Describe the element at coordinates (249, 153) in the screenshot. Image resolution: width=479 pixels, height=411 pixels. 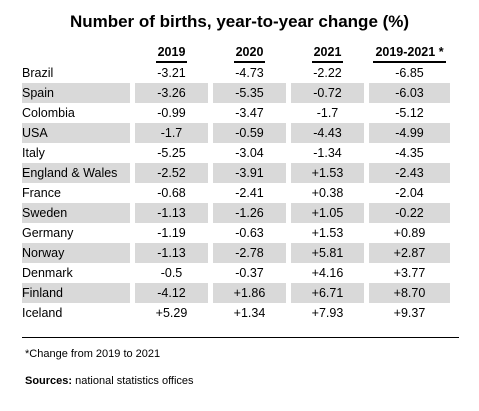
I see `value-cell: -3.04` at that location.